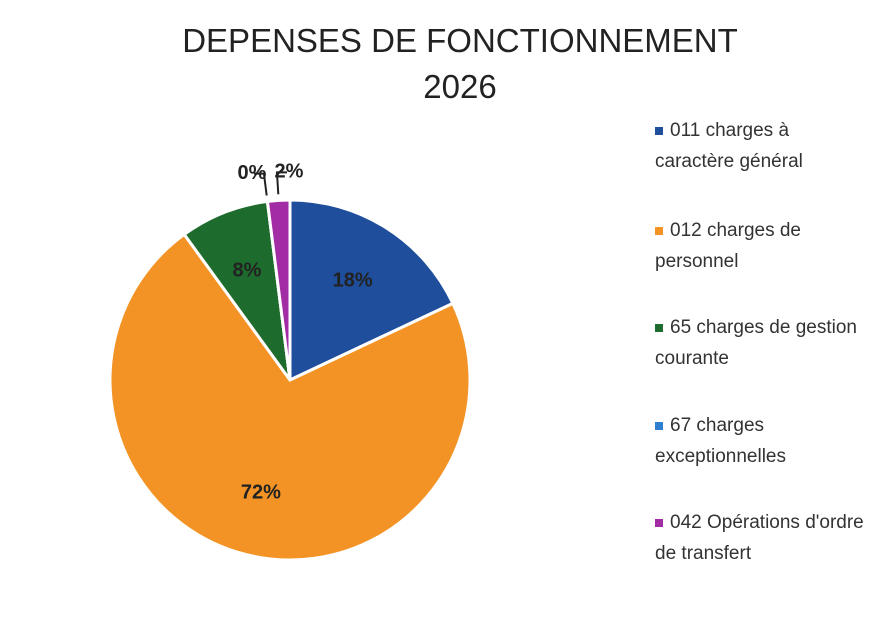 This screenshot has width=876, height=621. I want to click on data-label: 2%, so click(288, 172).